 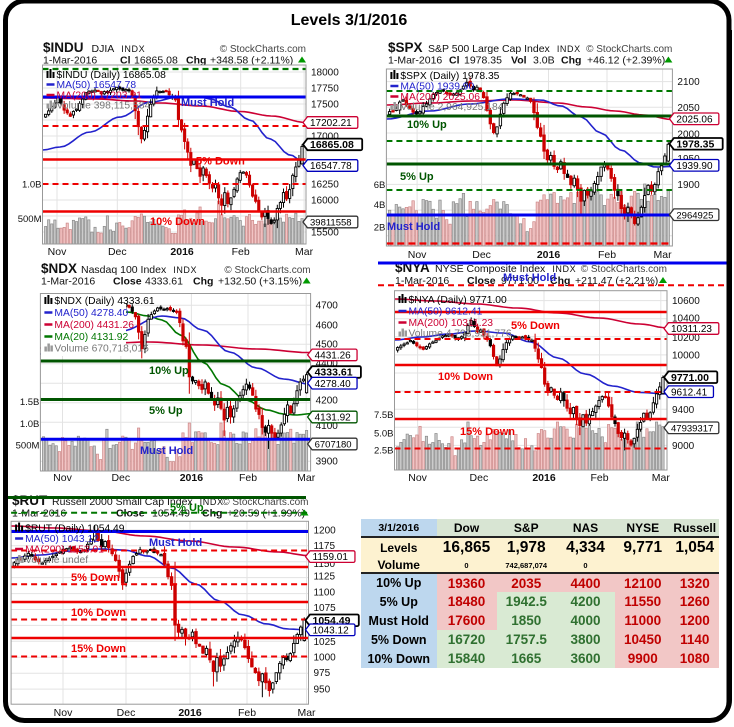 What do you see at coordinates (101, 349) in the screenshot?
I see `svg-text: Volume 670,718,016` at bounding box center [101, 349].